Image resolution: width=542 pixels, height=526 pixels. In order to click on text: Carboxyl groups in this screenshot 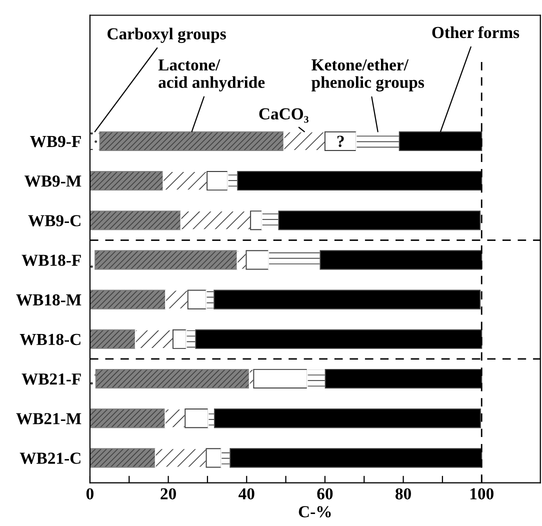, I will do `click(167, 35)`.